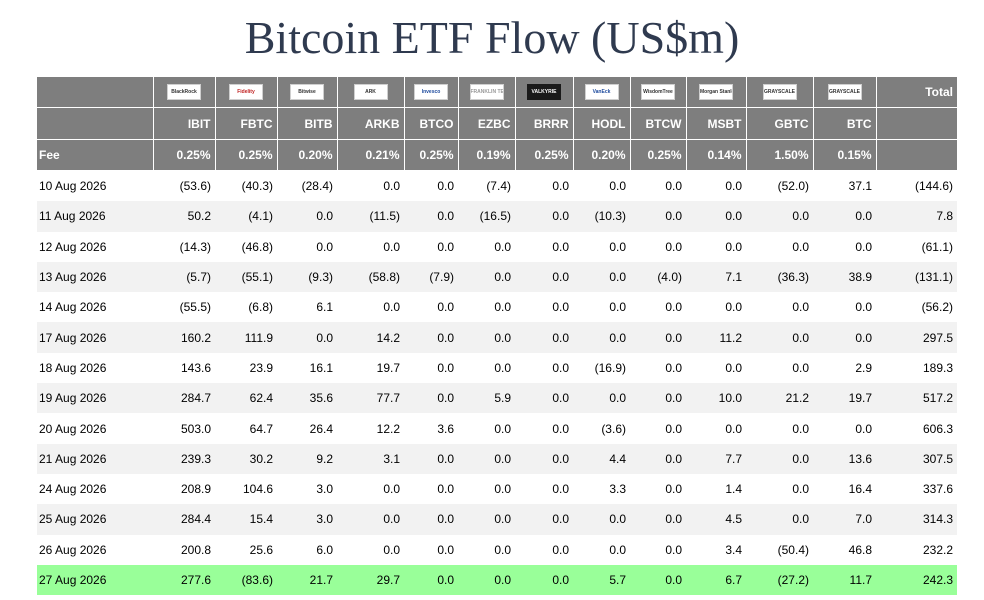 Image resolution: width=984 pixels, height=600 pixels. What do you see at coordinates (780, 155) in the screenshot?
I see `fee-cell: 1.50%` at bounding box center [780, 155].